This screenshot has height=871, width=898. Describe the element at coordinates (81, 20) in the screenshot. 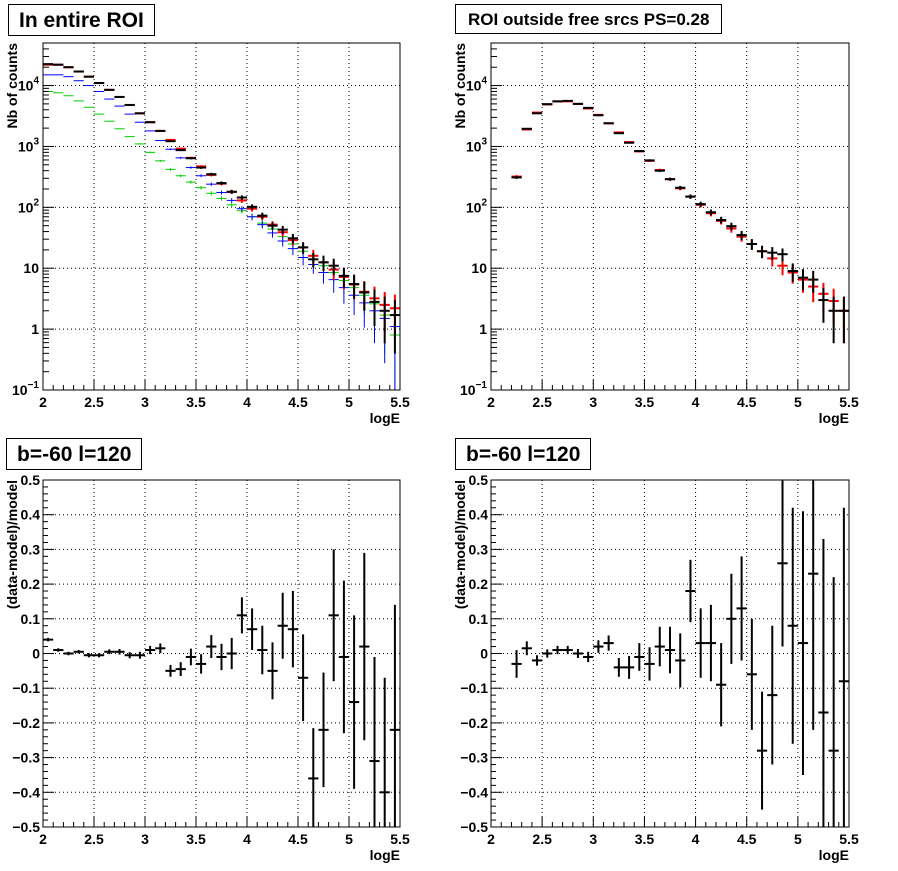

I see `panel-1-title: In entire ROI` at that location.